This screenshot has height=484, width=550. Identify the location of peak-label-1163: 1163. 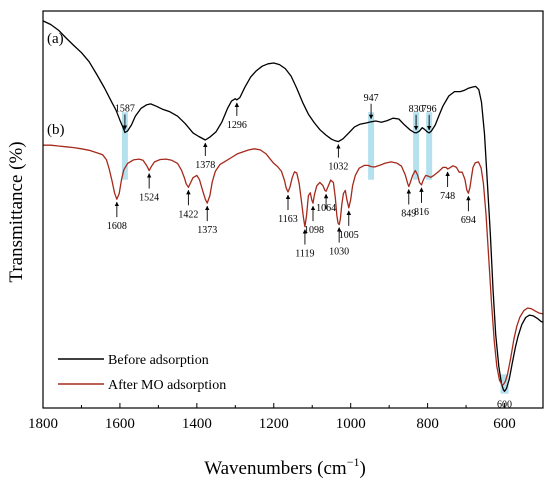
(288, 219).